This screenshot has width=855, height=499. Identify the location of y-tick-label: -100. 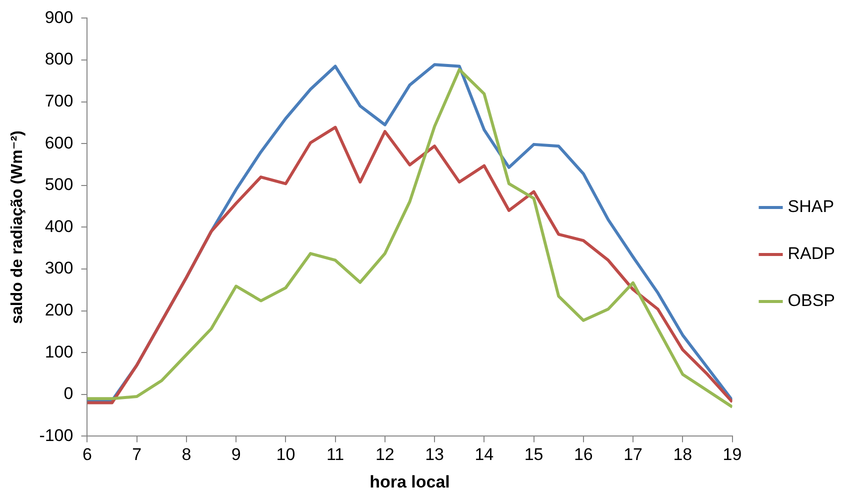
(56, 435).